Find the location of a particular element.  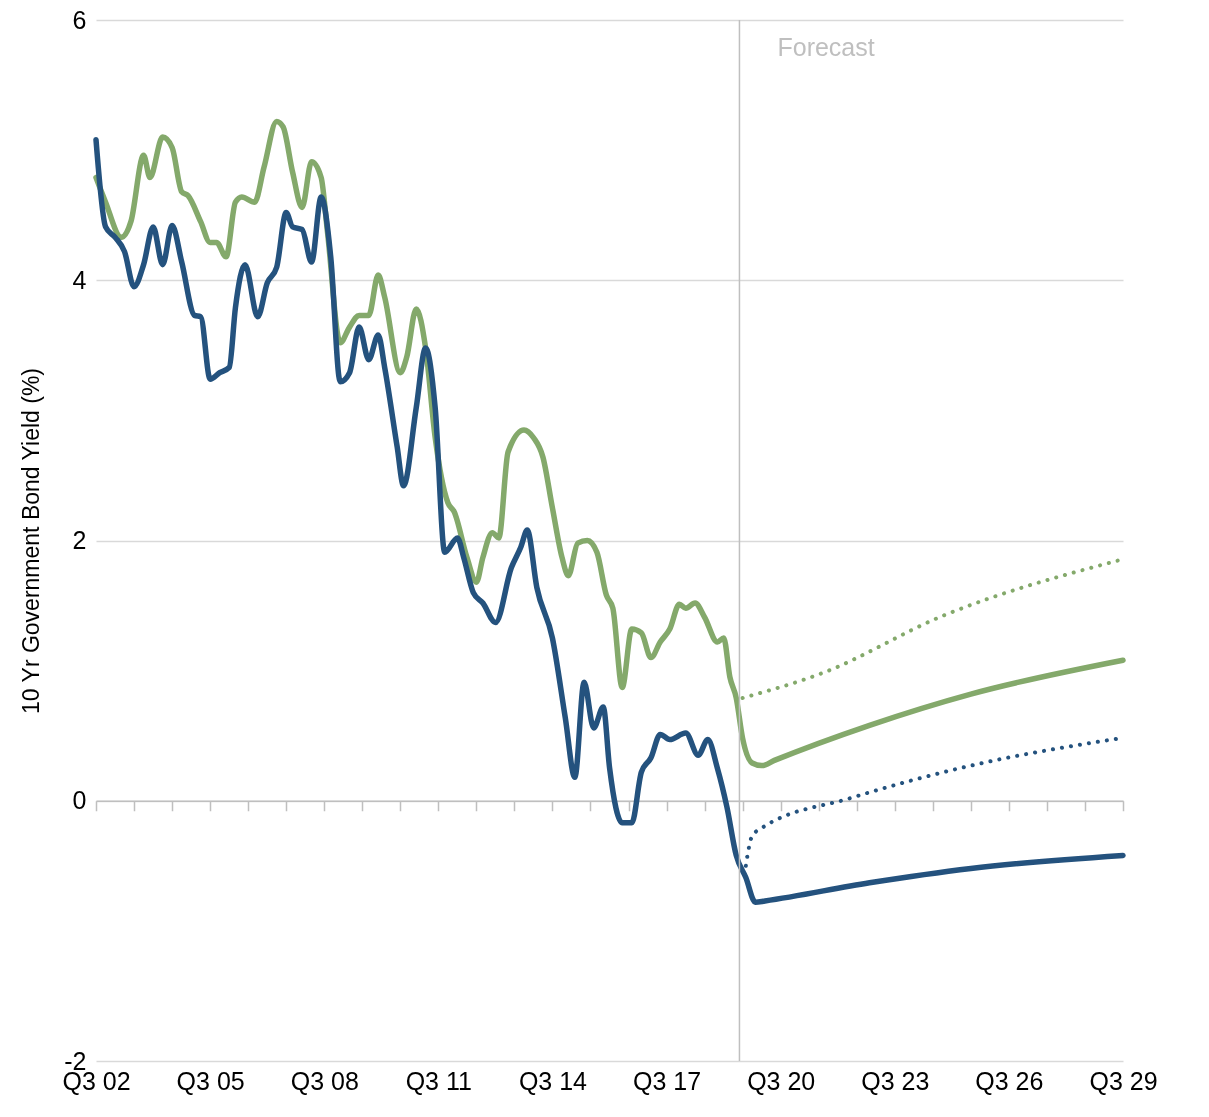

line-series is located at coordinates (931, 629).